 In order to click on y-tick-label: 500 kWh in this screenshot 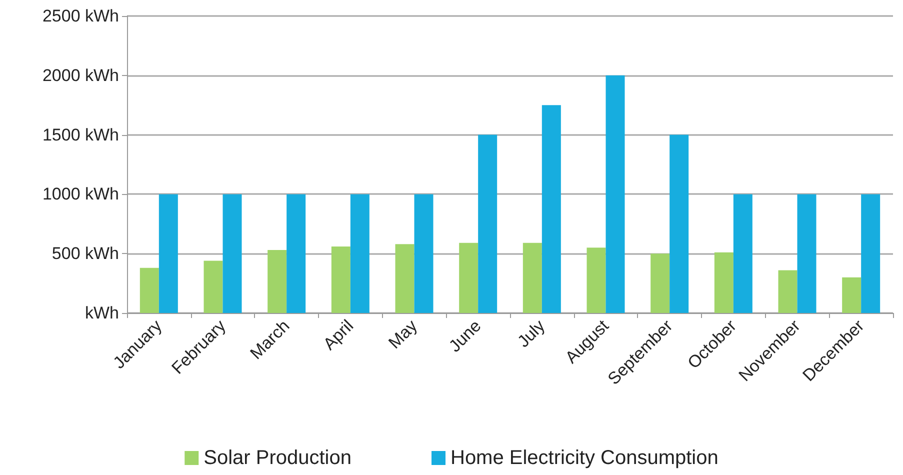, I will do `click(85, 254)`.